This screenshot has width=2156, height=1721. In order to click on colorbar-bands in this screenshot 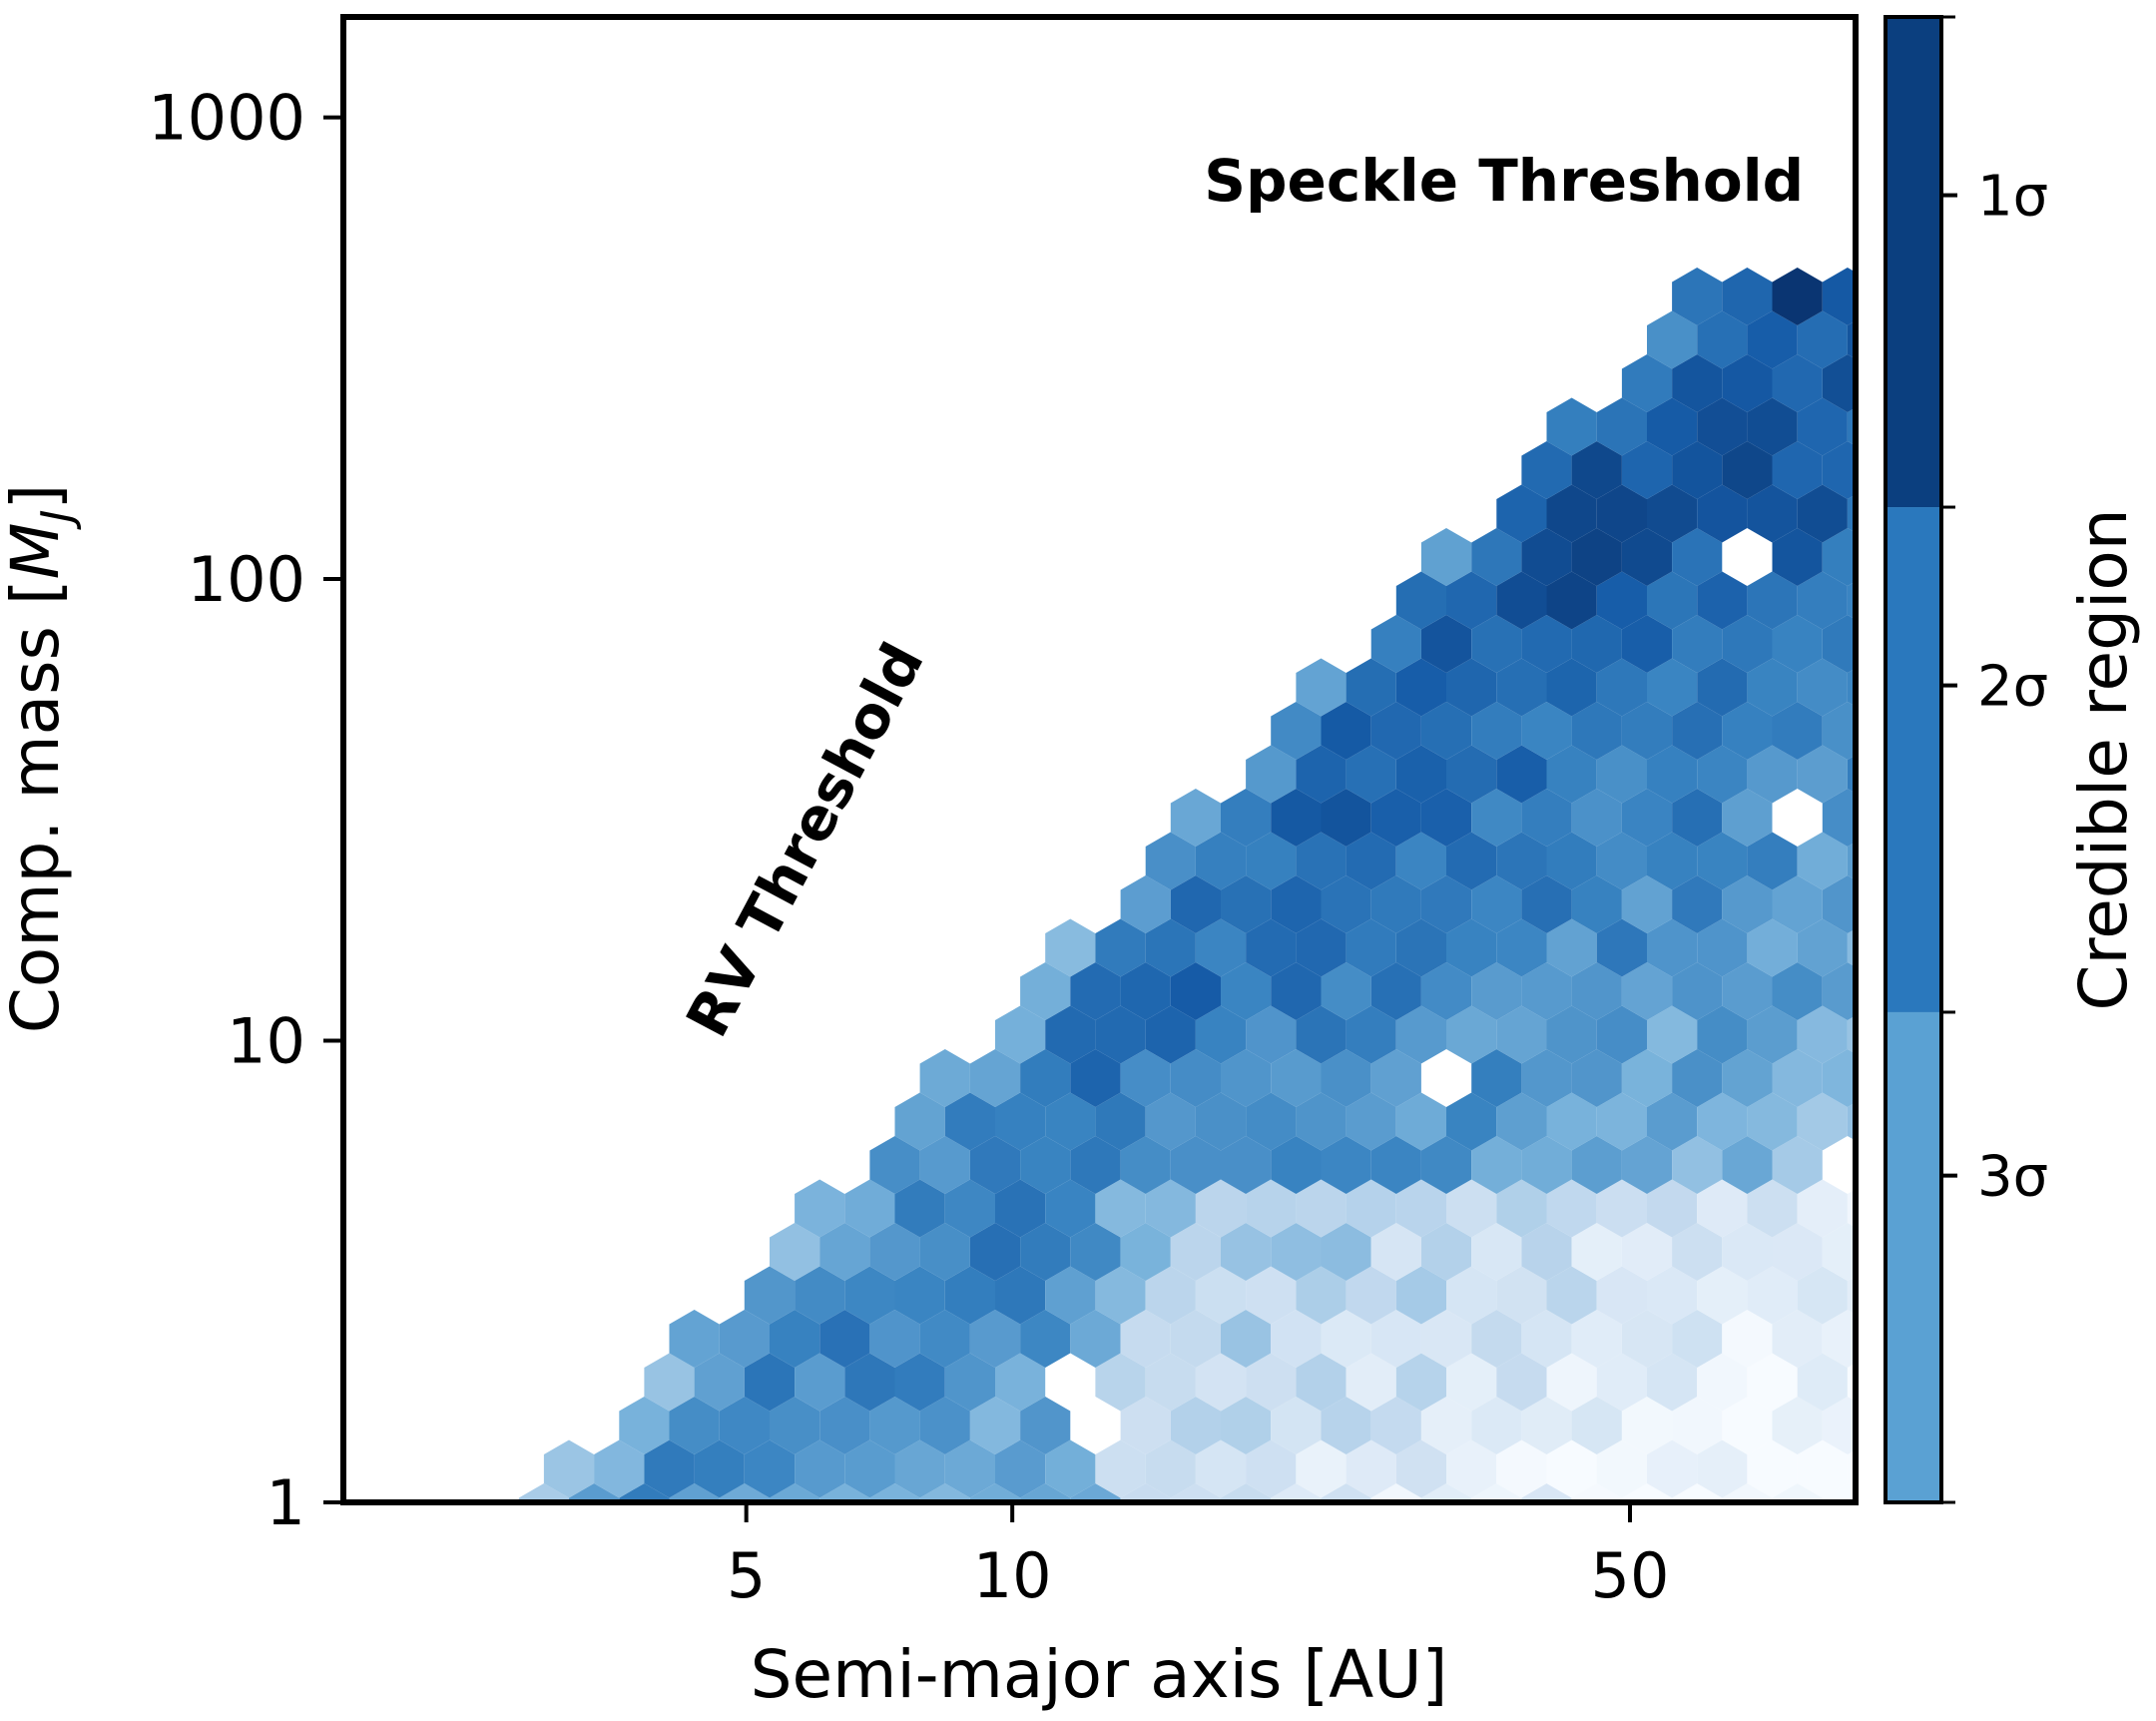, I will do `click(1913, 759)`.